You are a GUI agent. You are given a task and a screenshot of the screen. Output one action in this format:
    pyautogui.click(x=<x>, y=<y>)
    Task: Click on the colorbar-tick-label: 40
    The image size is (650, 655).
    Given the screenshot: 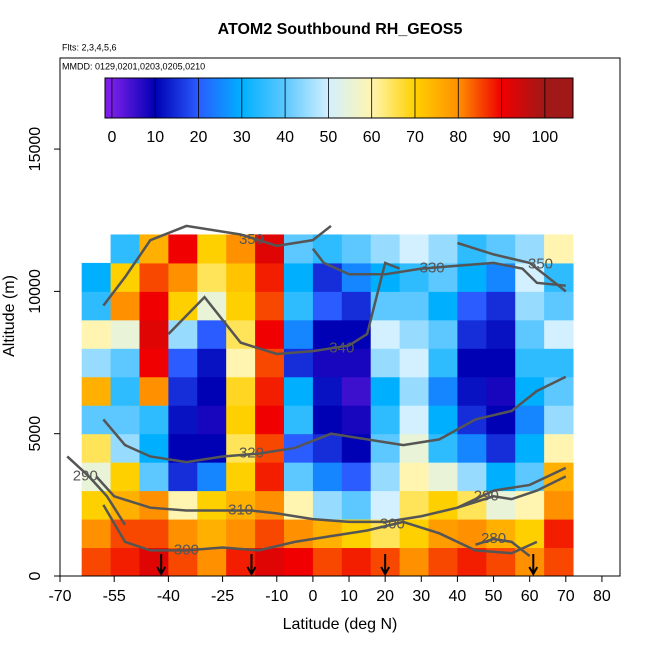 What is the action you would take?
    pyautogui.click(x=285, y=137)
    